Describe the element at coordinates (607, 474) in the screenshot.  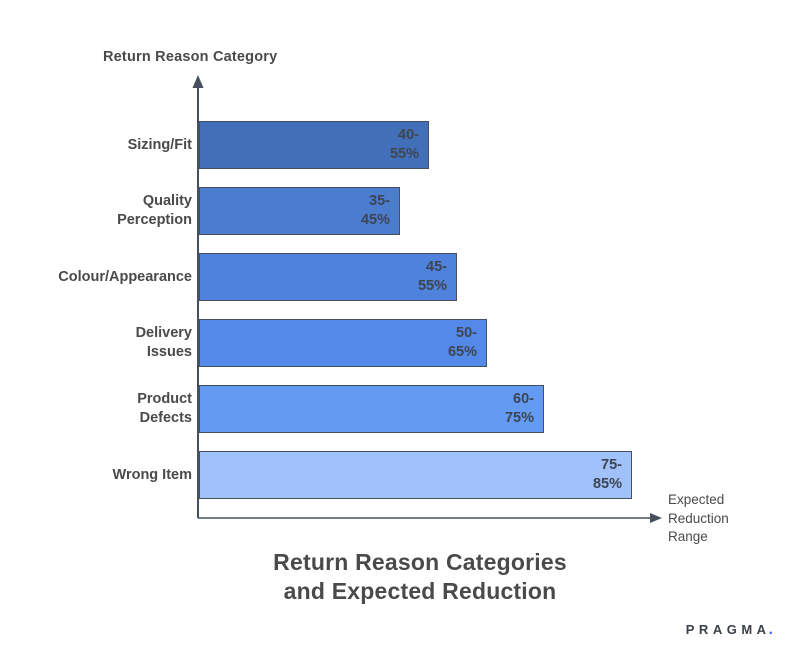
I see `bar-value-label: 75- 85%` at that location.